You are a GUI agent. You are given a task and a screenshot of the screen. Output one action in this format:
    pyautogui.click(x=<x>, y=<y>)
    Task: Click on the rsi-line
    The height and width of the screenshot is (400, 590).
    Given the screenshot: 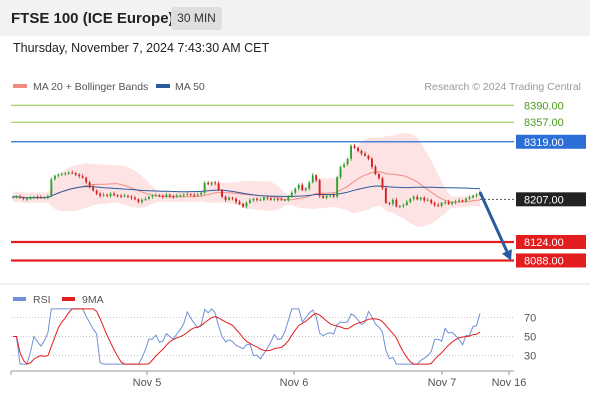 What is the action you would take?
    pyautogui.click(x=247, y=336)
    